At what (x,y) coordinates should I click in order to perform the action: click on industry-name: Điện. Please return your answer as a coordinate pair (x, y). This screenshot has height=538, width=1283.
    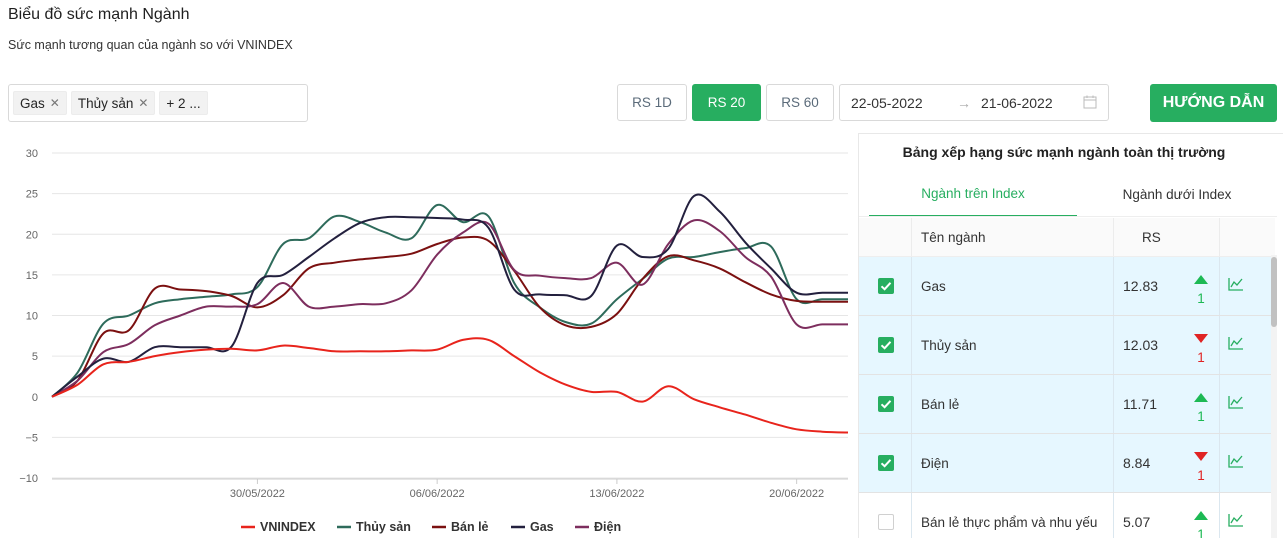
    Looking at the image, I should click on (935, 463).